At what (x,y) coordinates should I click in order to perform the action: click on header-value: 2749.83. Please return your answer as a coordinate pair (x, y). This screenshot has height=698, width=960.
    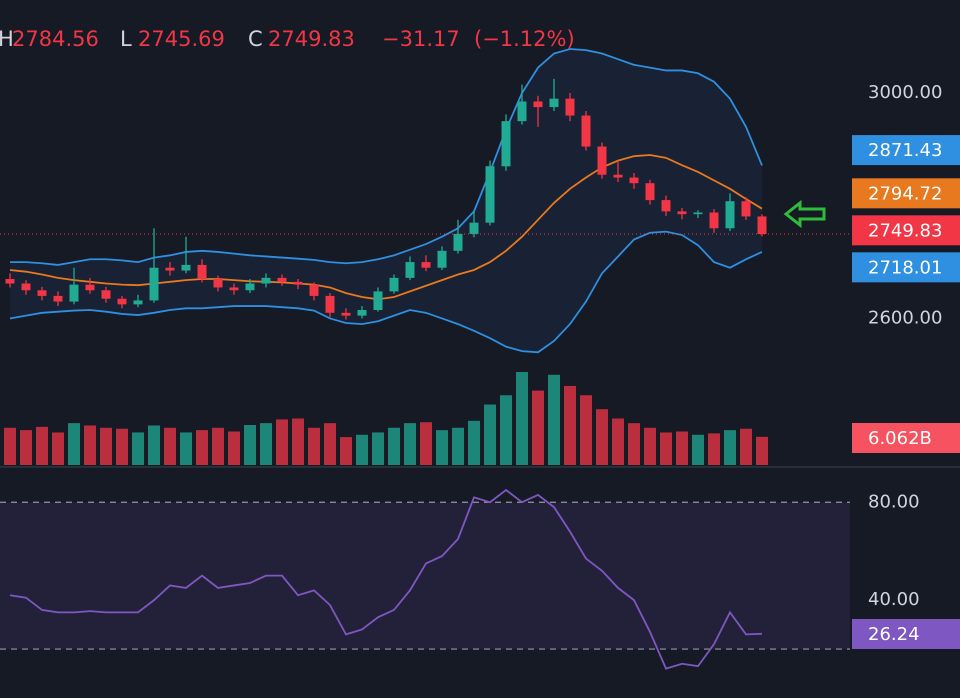
    Looking at the image, I should click on (311, 39).